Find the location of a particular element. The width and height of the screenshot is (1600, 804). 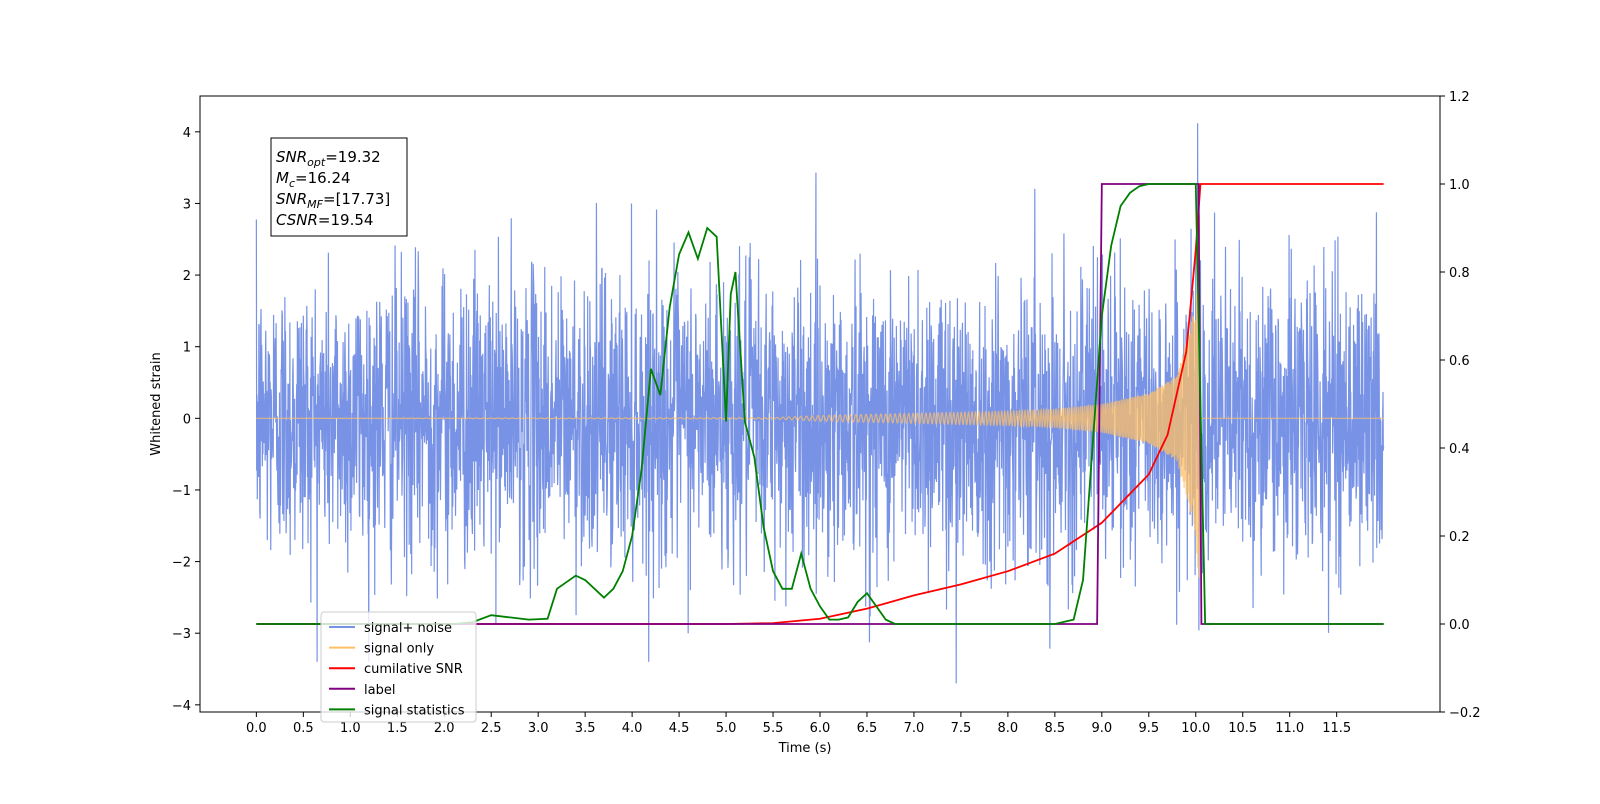

annotation-line: SNRMF=[17.73] is located at coordinates (333, 200).